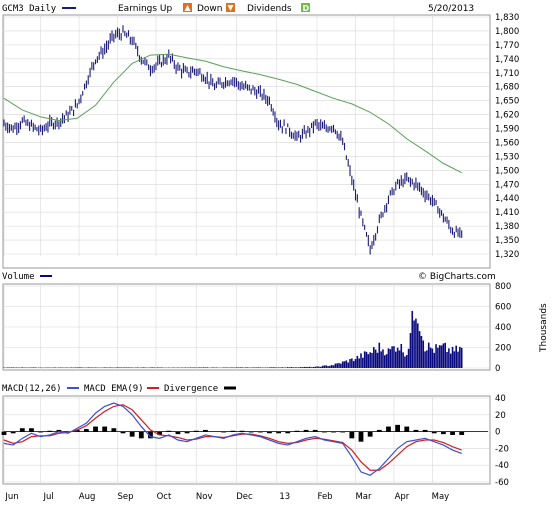 The width and height of the screenshot is (553, 508). Describe the element at coordinates (507, 199) in the screenshot. I see `y-tick-label: 1,440` at that location.